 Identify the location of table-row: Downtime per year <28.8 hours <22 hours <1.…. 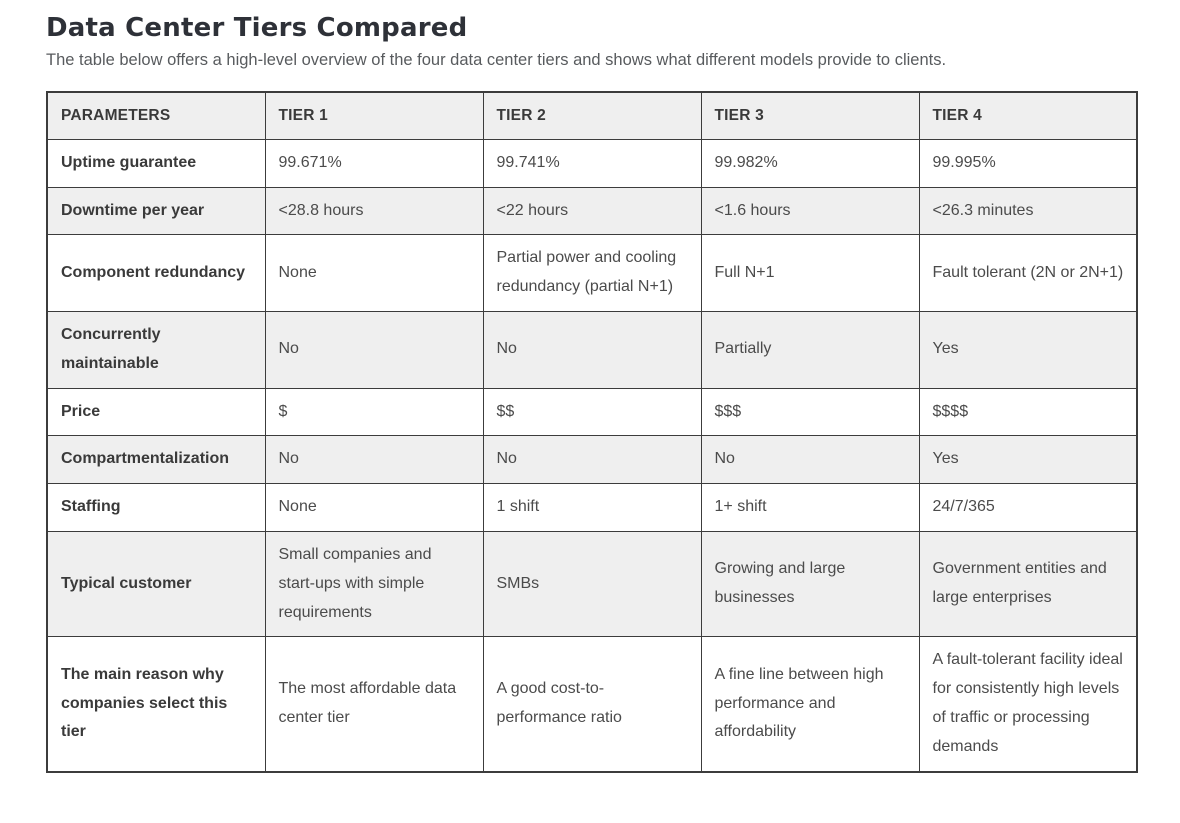
(592, 211).